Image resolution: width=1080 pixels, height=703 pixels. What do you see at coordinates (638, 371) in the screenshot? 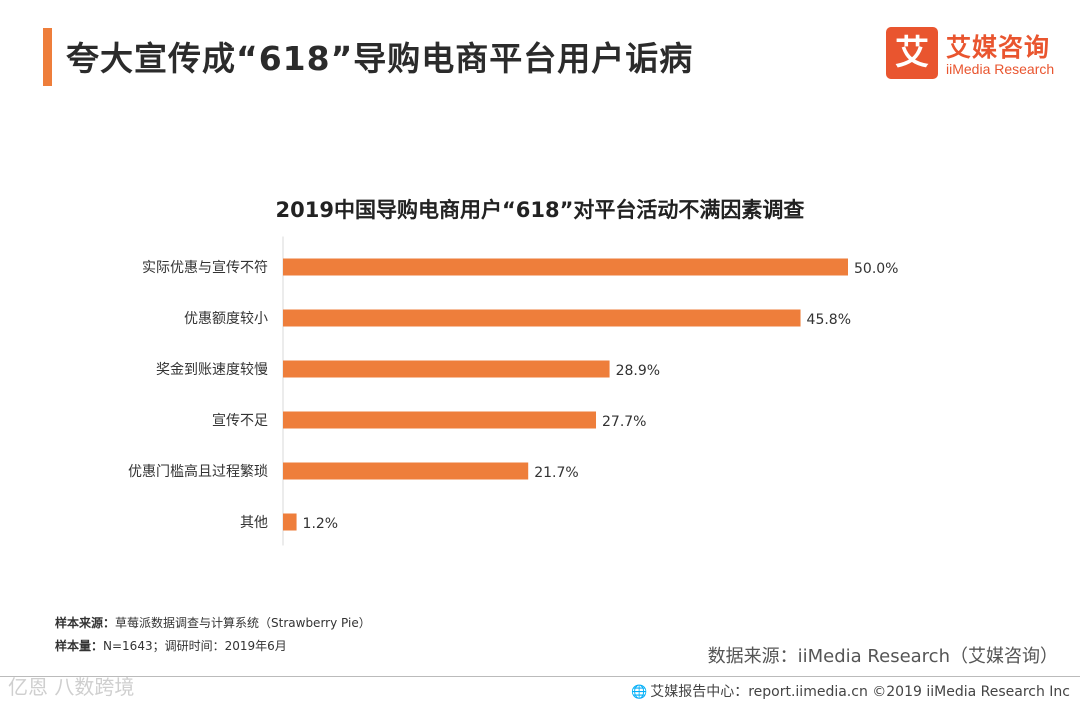
I see `value-label: 28.9%` at bounding box center [638, 371].